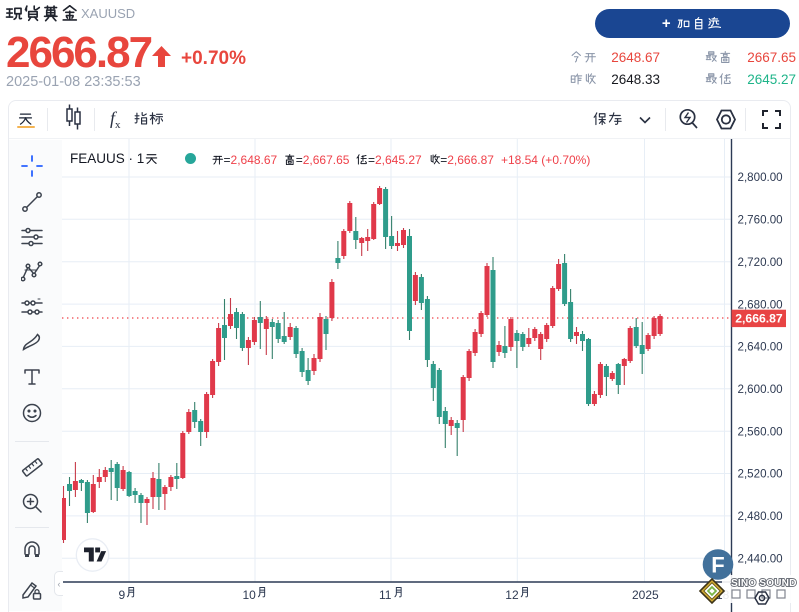  I want to click on svg-text: 2,720.00, so click(760, 262).